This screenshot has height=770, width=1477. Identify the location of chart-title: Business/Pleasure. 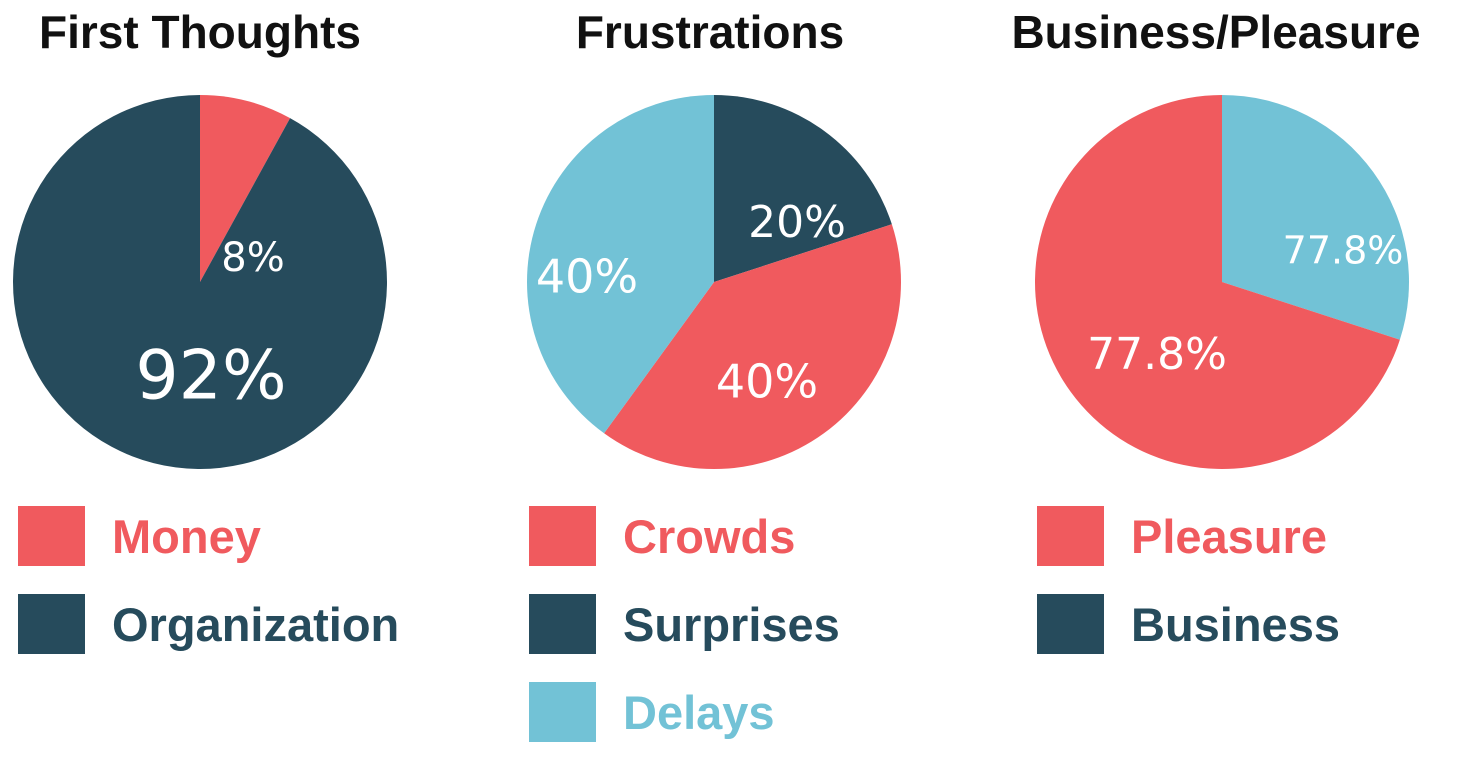
(1216, 32).